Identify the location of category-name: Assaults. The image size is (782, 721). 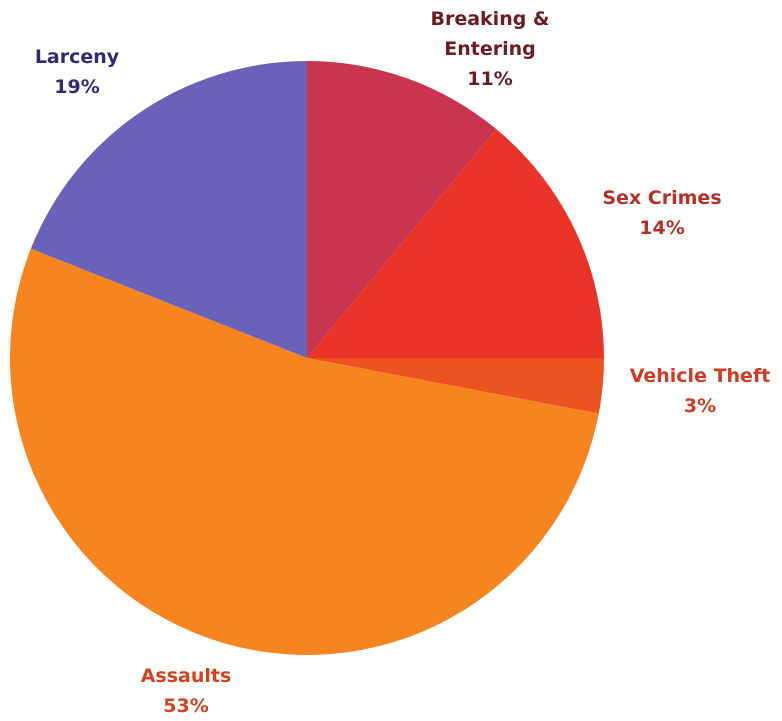
(186, 676).